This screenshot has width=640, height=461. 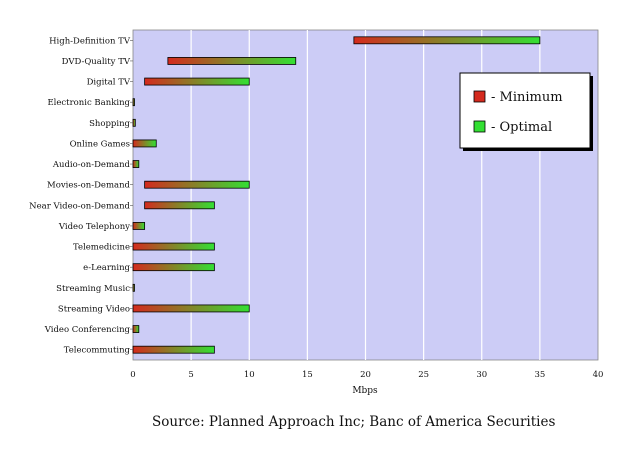 I want to click on category-label-13: Streaming Video, so click(x=94, y=309).